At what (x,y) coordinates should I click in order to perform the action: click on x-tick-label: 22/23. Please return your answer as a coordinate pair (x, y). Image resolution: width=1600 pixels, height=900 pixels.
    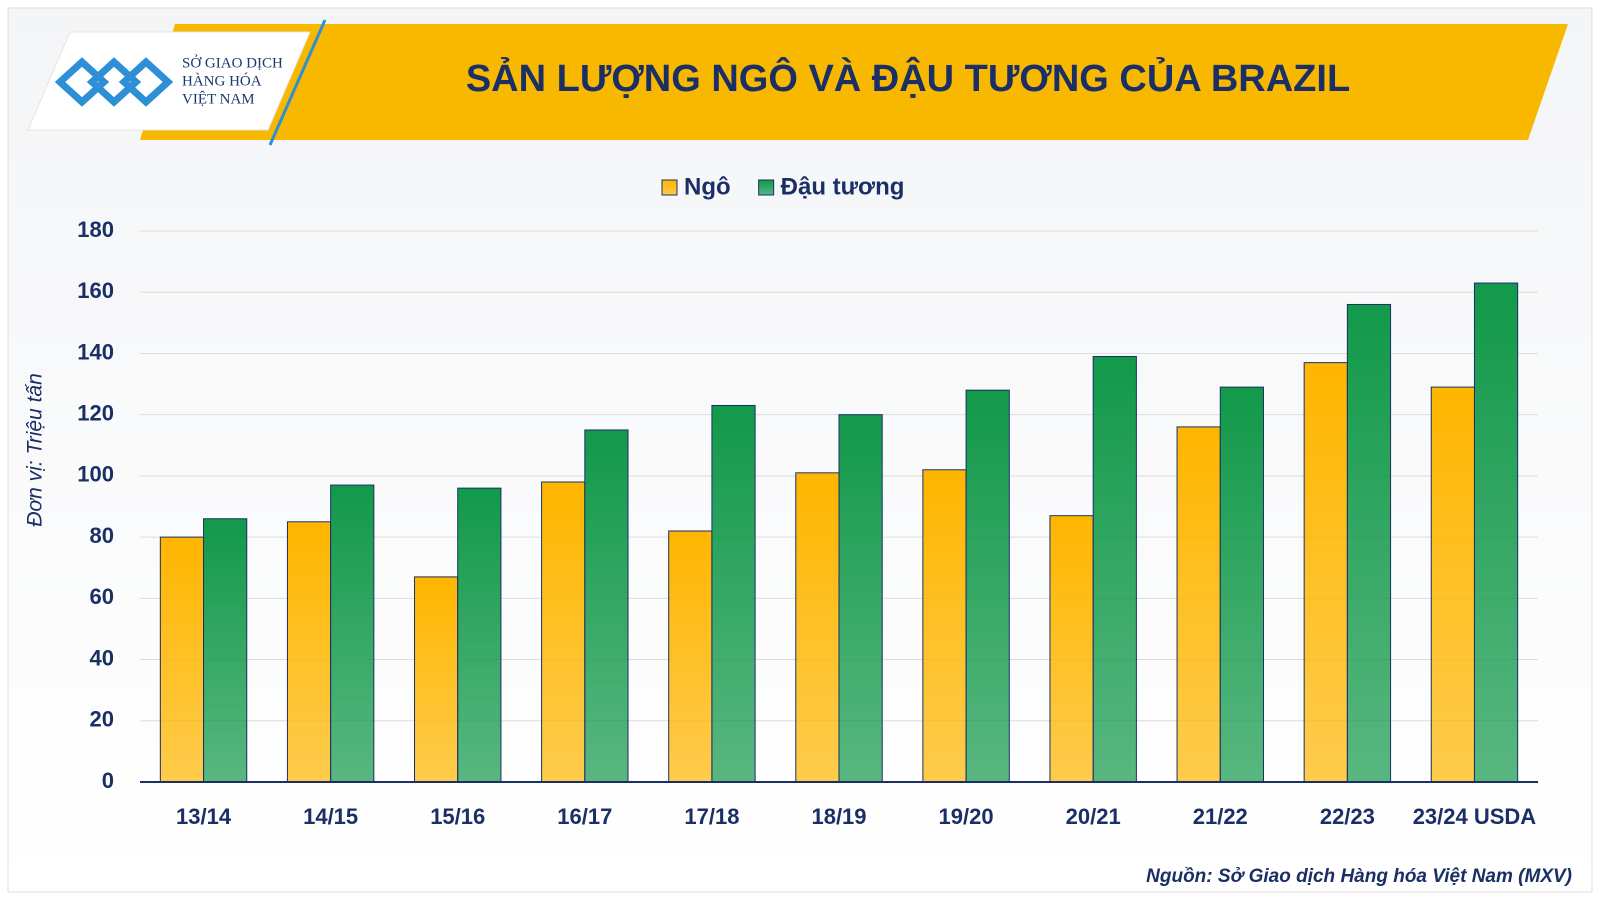
    Looking at the image, I should click on (1347, 816).